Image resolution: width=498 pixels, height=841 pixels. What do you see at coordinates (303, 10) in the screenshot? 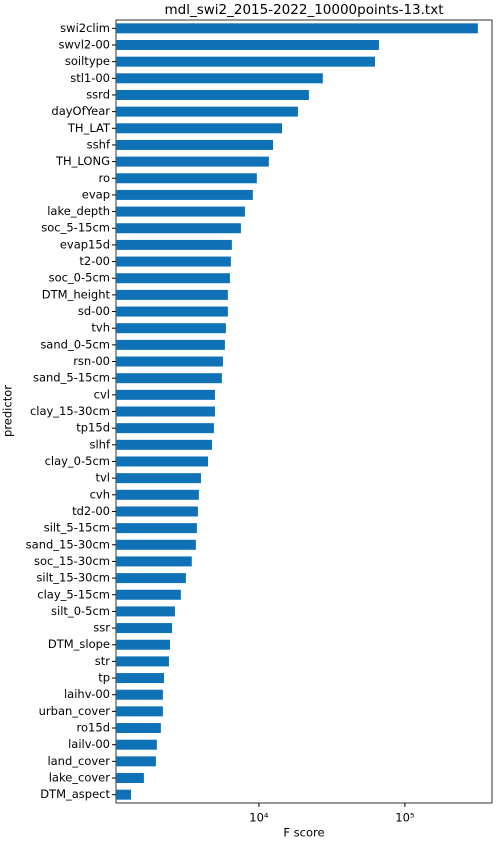
I see `chart-title: mdl_swi2_2015-2022_10000points-13.txt` at bounding box center [303, 10].